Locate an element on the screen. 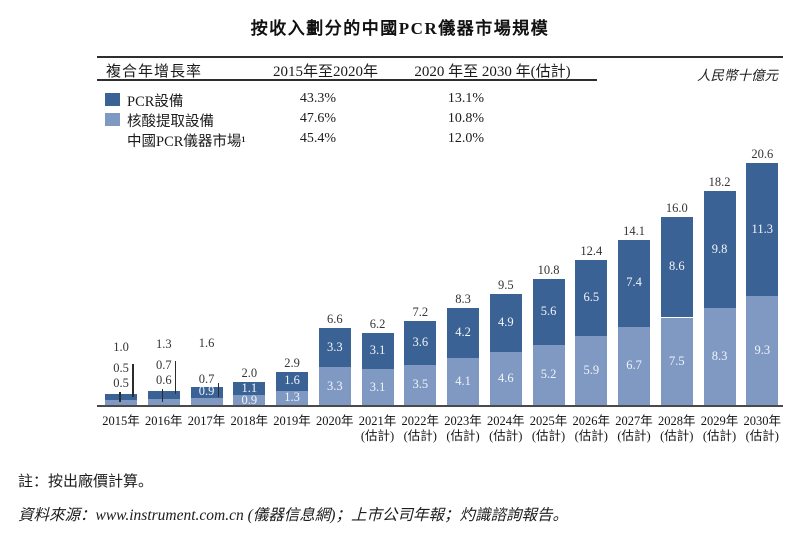 The width and height of the screenshot is (800, 534). bar-total-label: 10.8 is located at coordinates (548, 269).